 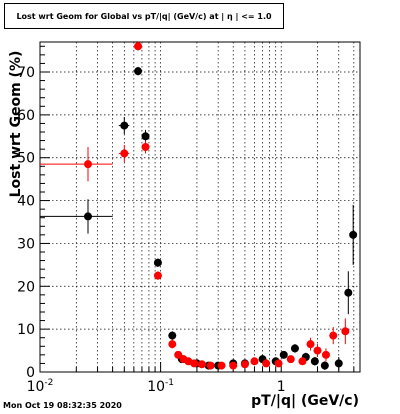 What do you see at coordinates (62, 405) in the screenshot?
I see `timestamp-footer: Mon Oct 19 08:32:35 2020` at bounding box center [62, 405].